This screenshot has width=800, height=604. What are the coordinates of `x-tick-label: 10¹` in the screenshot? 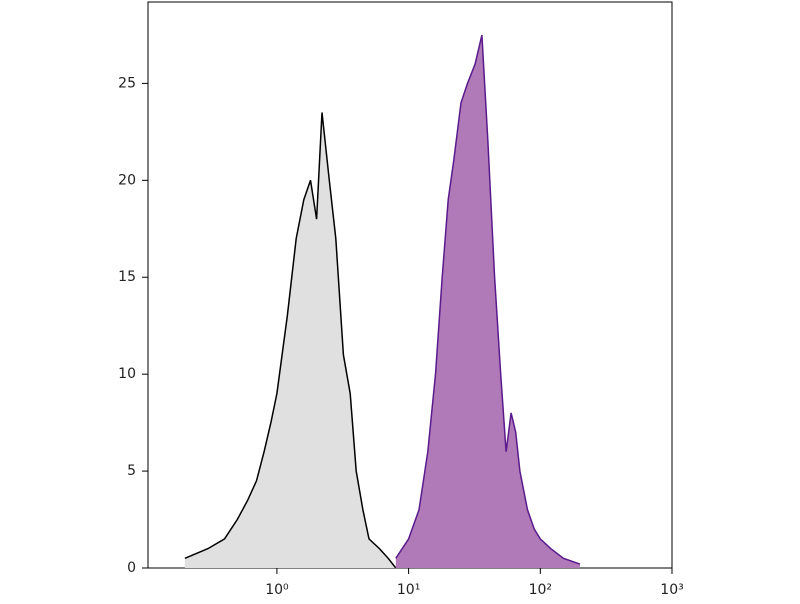 It's located at (408, 590).